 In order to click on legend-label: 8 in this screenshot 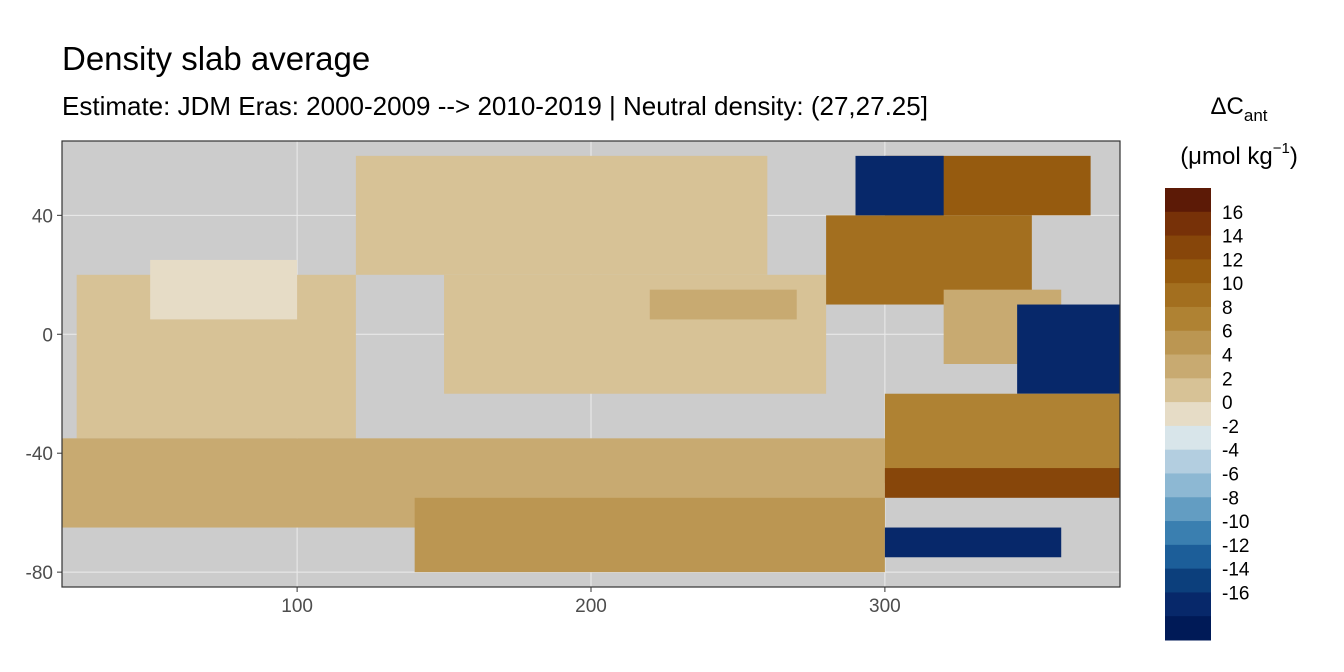, I will do `click(1227, 308)`.